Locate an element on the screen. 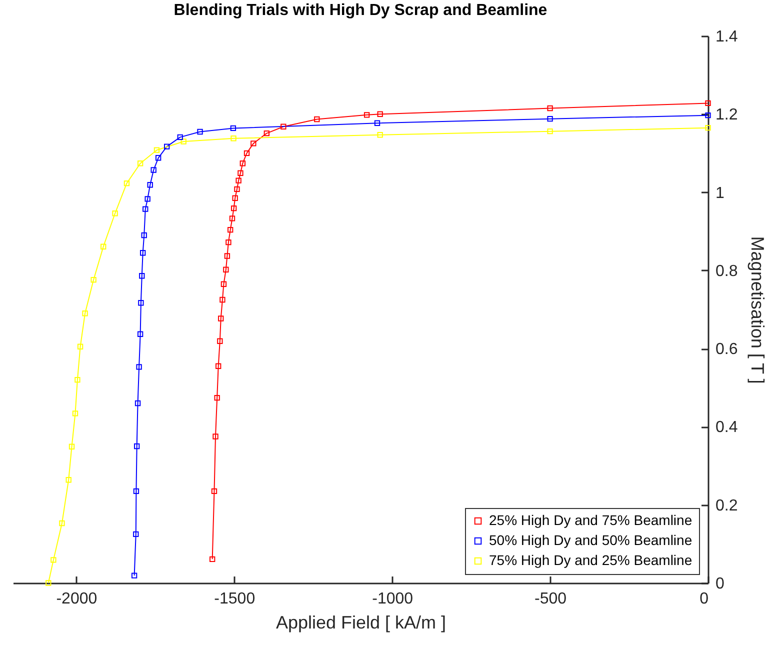 The image size is (780, 653). y-tick-label: 1.4 is located at coordinates (727, 37).